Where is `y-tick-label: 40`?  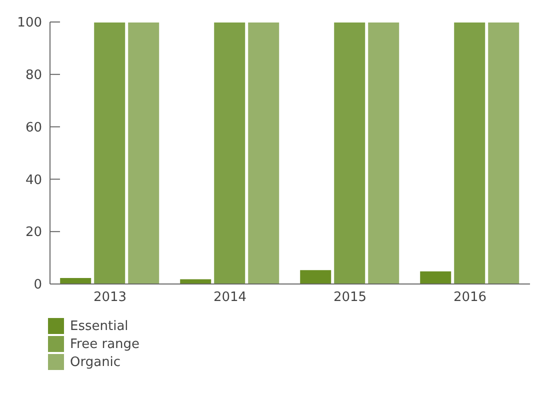 y-tick-label: 40 is located at coordinates (33, 180).